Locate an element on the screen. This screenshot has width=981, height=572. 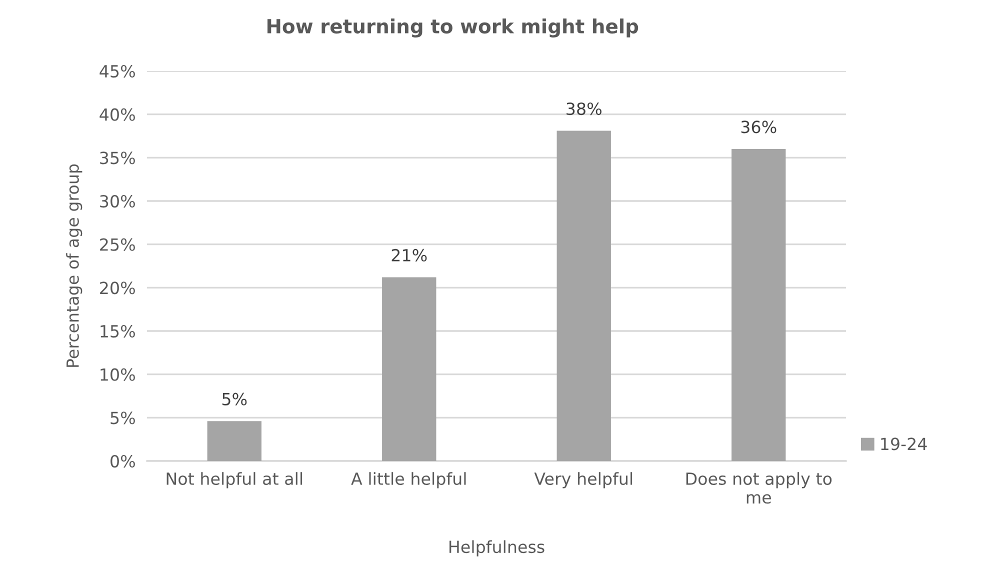
x-tick-label: A little helpful is located at coordinates (408, 480).